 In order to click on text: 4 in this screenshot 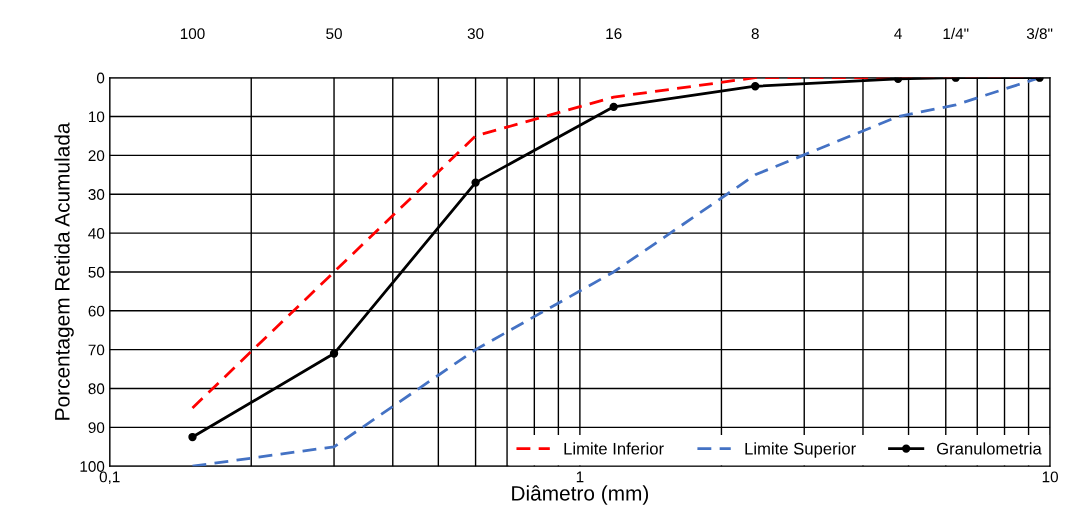, I will do `click(898, 33)`.